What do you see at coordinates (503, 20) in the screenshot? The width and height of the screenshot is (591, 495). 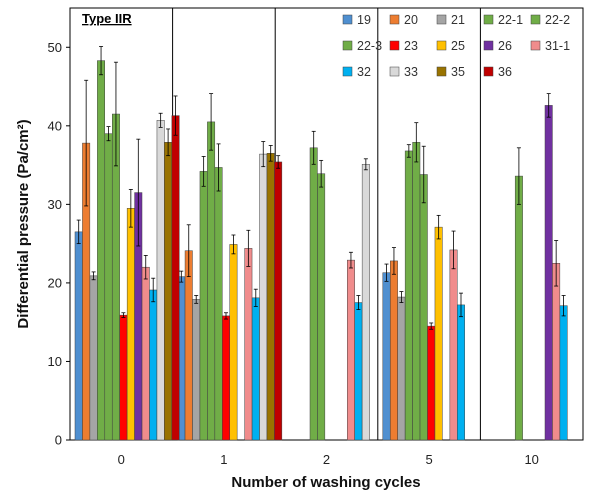 I see `legend-item-22-1: 22-1` at bounding box center [503, 20].